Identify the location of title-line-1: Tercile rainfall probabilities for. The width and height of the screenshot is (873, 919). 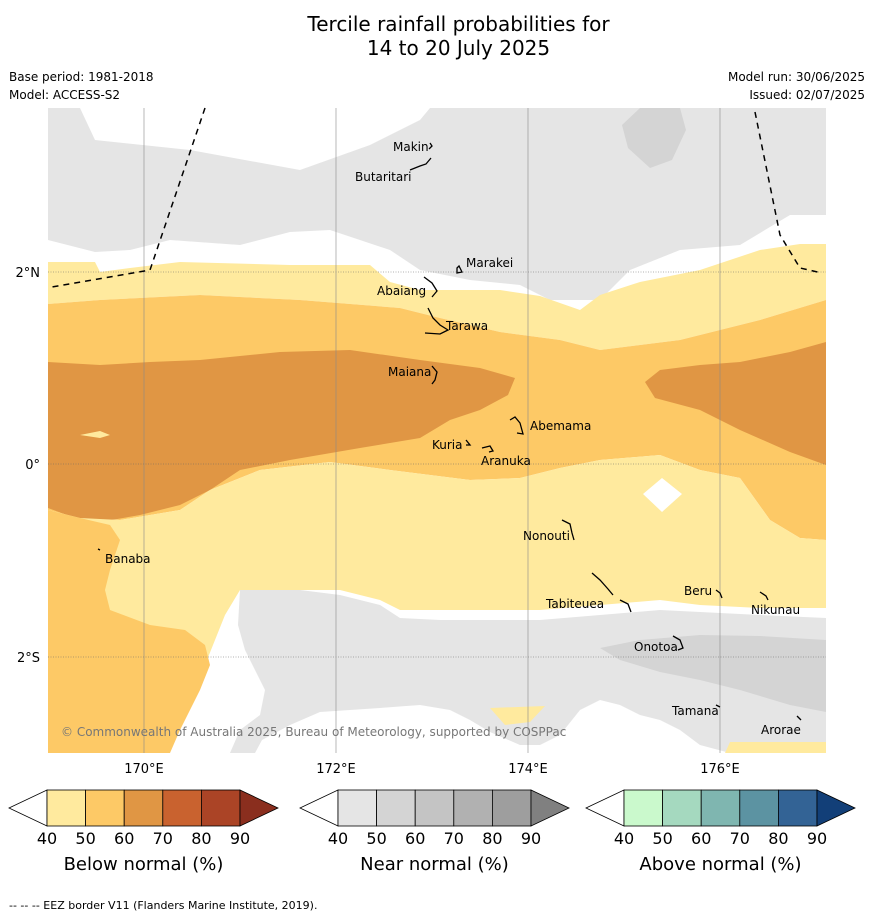
(458, 24).